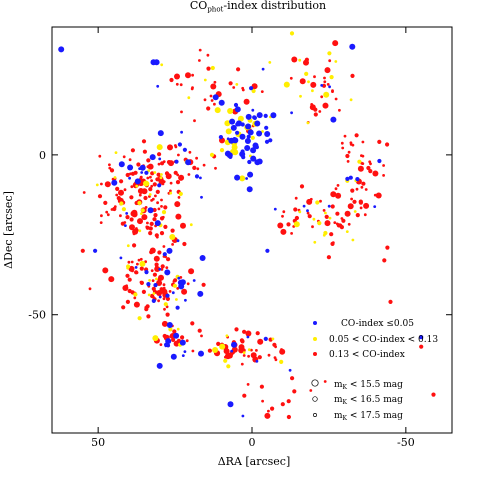 Image resolution: width=480 pixels, height=483 pixels. Describe the element at coordinates (315, 354) in the screenshot. I see `legend-marker-red` at that location.